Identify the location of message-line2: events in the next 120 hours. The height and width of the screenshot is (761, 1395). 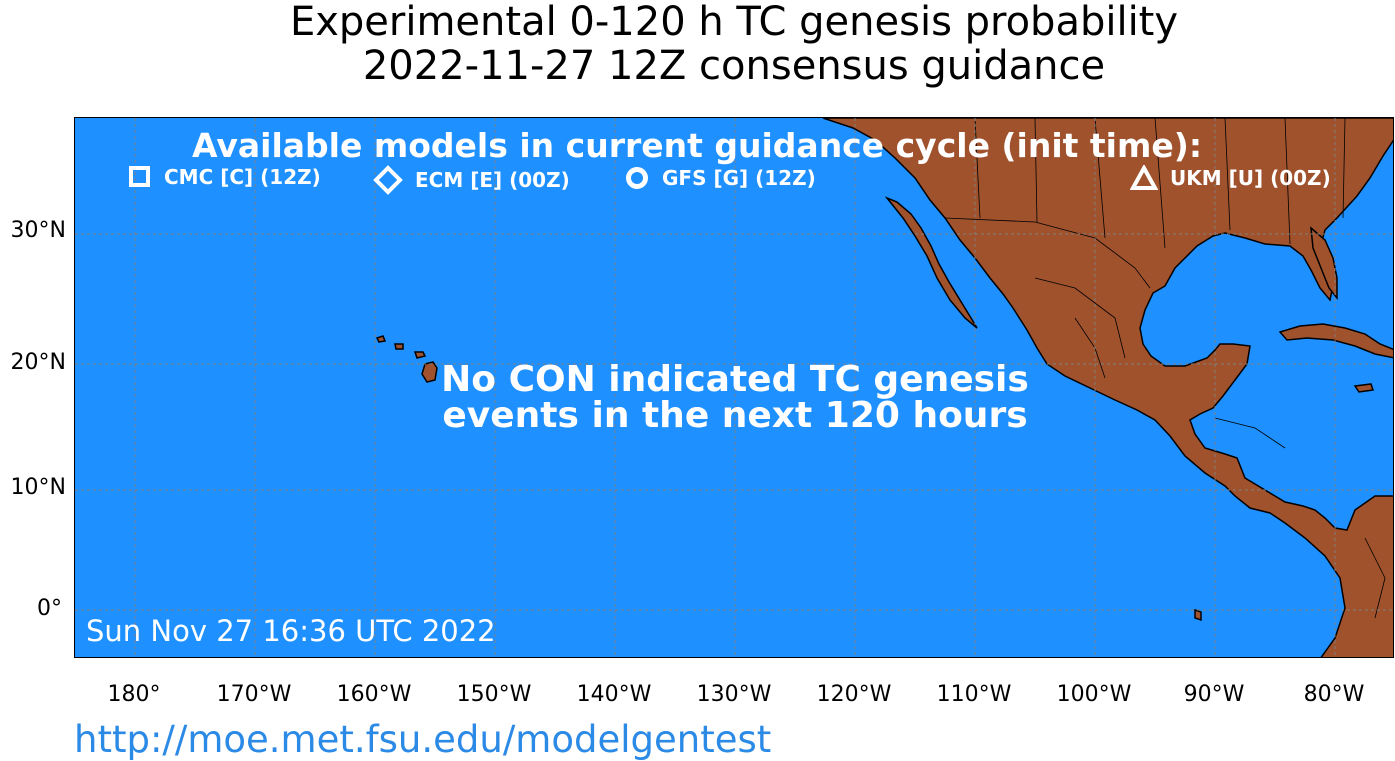
(735, 415).